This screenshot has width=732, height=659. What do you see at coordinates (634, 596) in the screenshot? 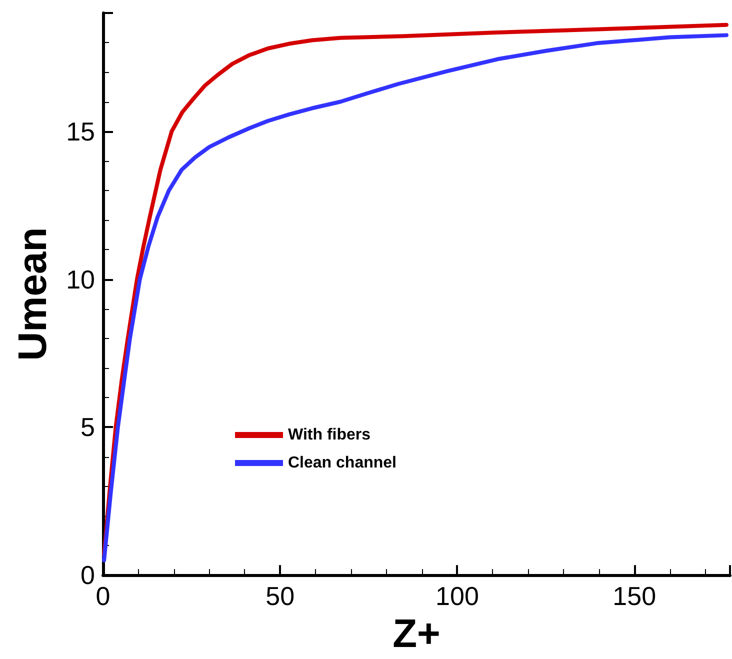
I see `x-tick-label: 150` at bounding box center [634, 596].